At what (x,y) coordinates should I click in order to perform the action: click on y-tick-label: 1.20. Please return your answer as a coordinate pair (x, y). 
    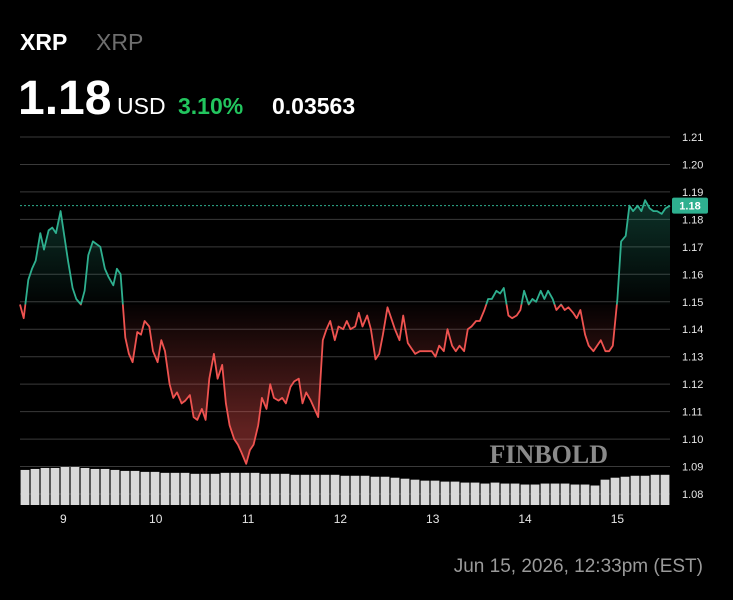
    Looking at the image, I should click on (692, 165).